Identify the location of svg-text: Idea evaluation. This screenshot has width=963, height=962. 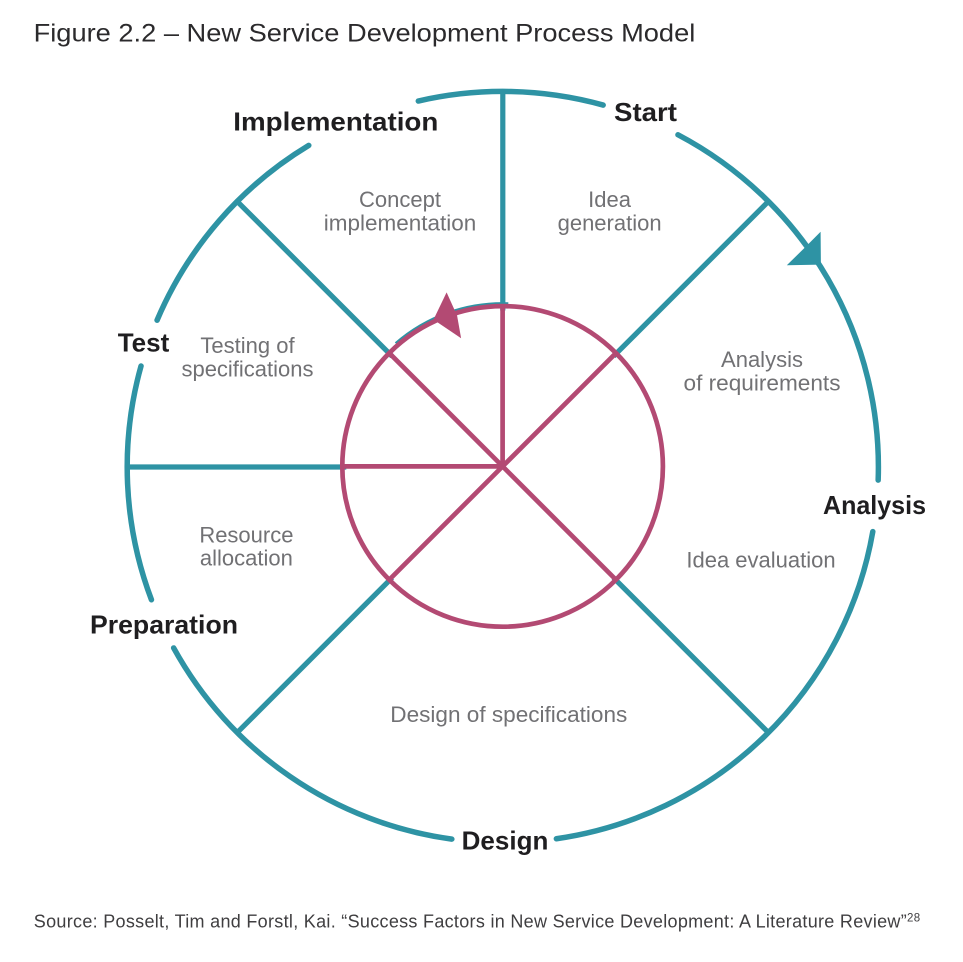
(760, 559).